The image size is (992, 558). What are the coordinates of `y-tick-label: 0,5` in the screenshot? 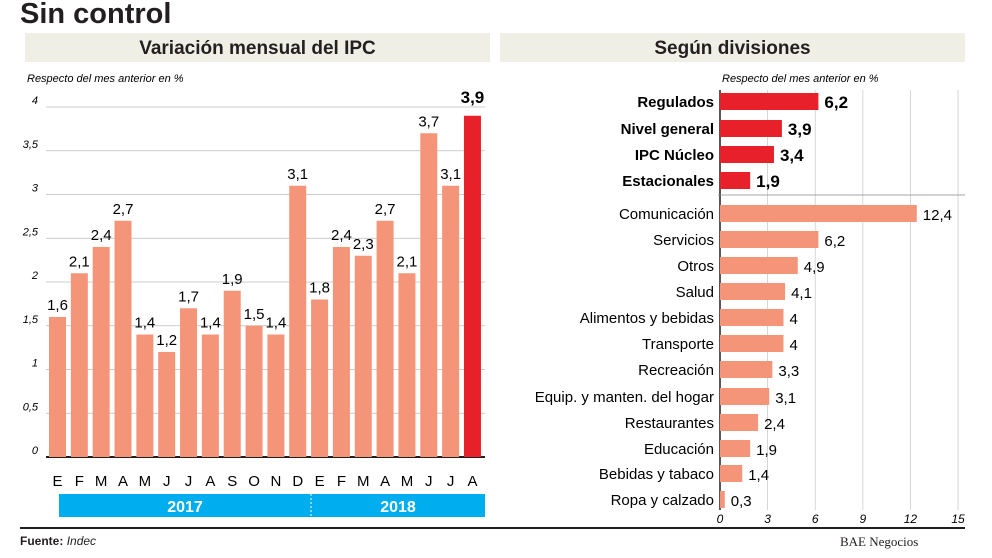 It's located at (31, 407).